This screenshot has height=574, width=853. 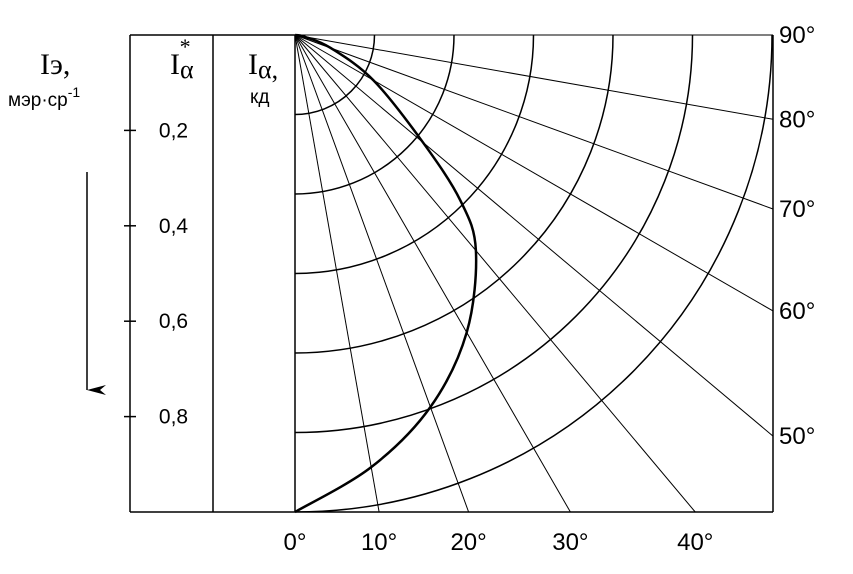 I want to click on angle-label: 50°, so click(x=797, y=436).